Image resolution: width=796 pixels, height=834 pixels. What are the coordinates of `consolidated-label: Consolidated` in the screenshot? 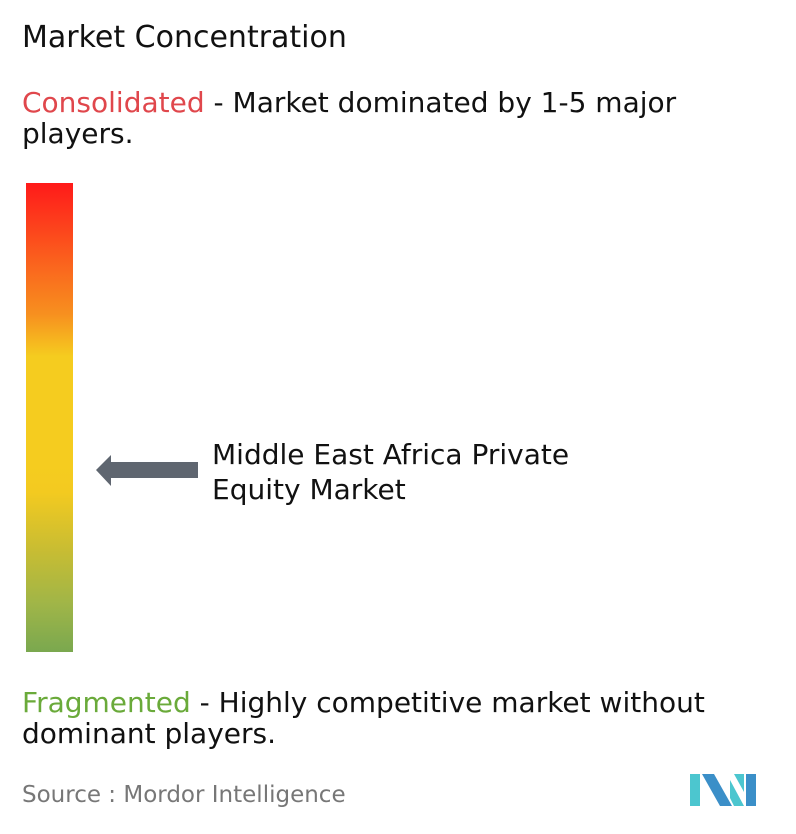 It's located at (113, 102).